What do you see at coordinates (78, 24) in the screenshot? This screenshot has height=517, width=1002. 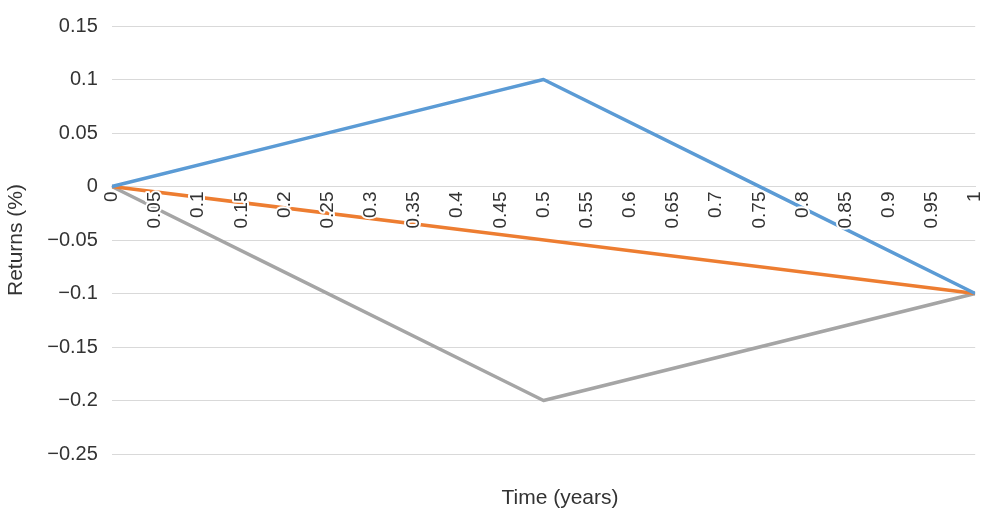 I see `y-tick-label: 0.15` at bounding box center [78, 24].